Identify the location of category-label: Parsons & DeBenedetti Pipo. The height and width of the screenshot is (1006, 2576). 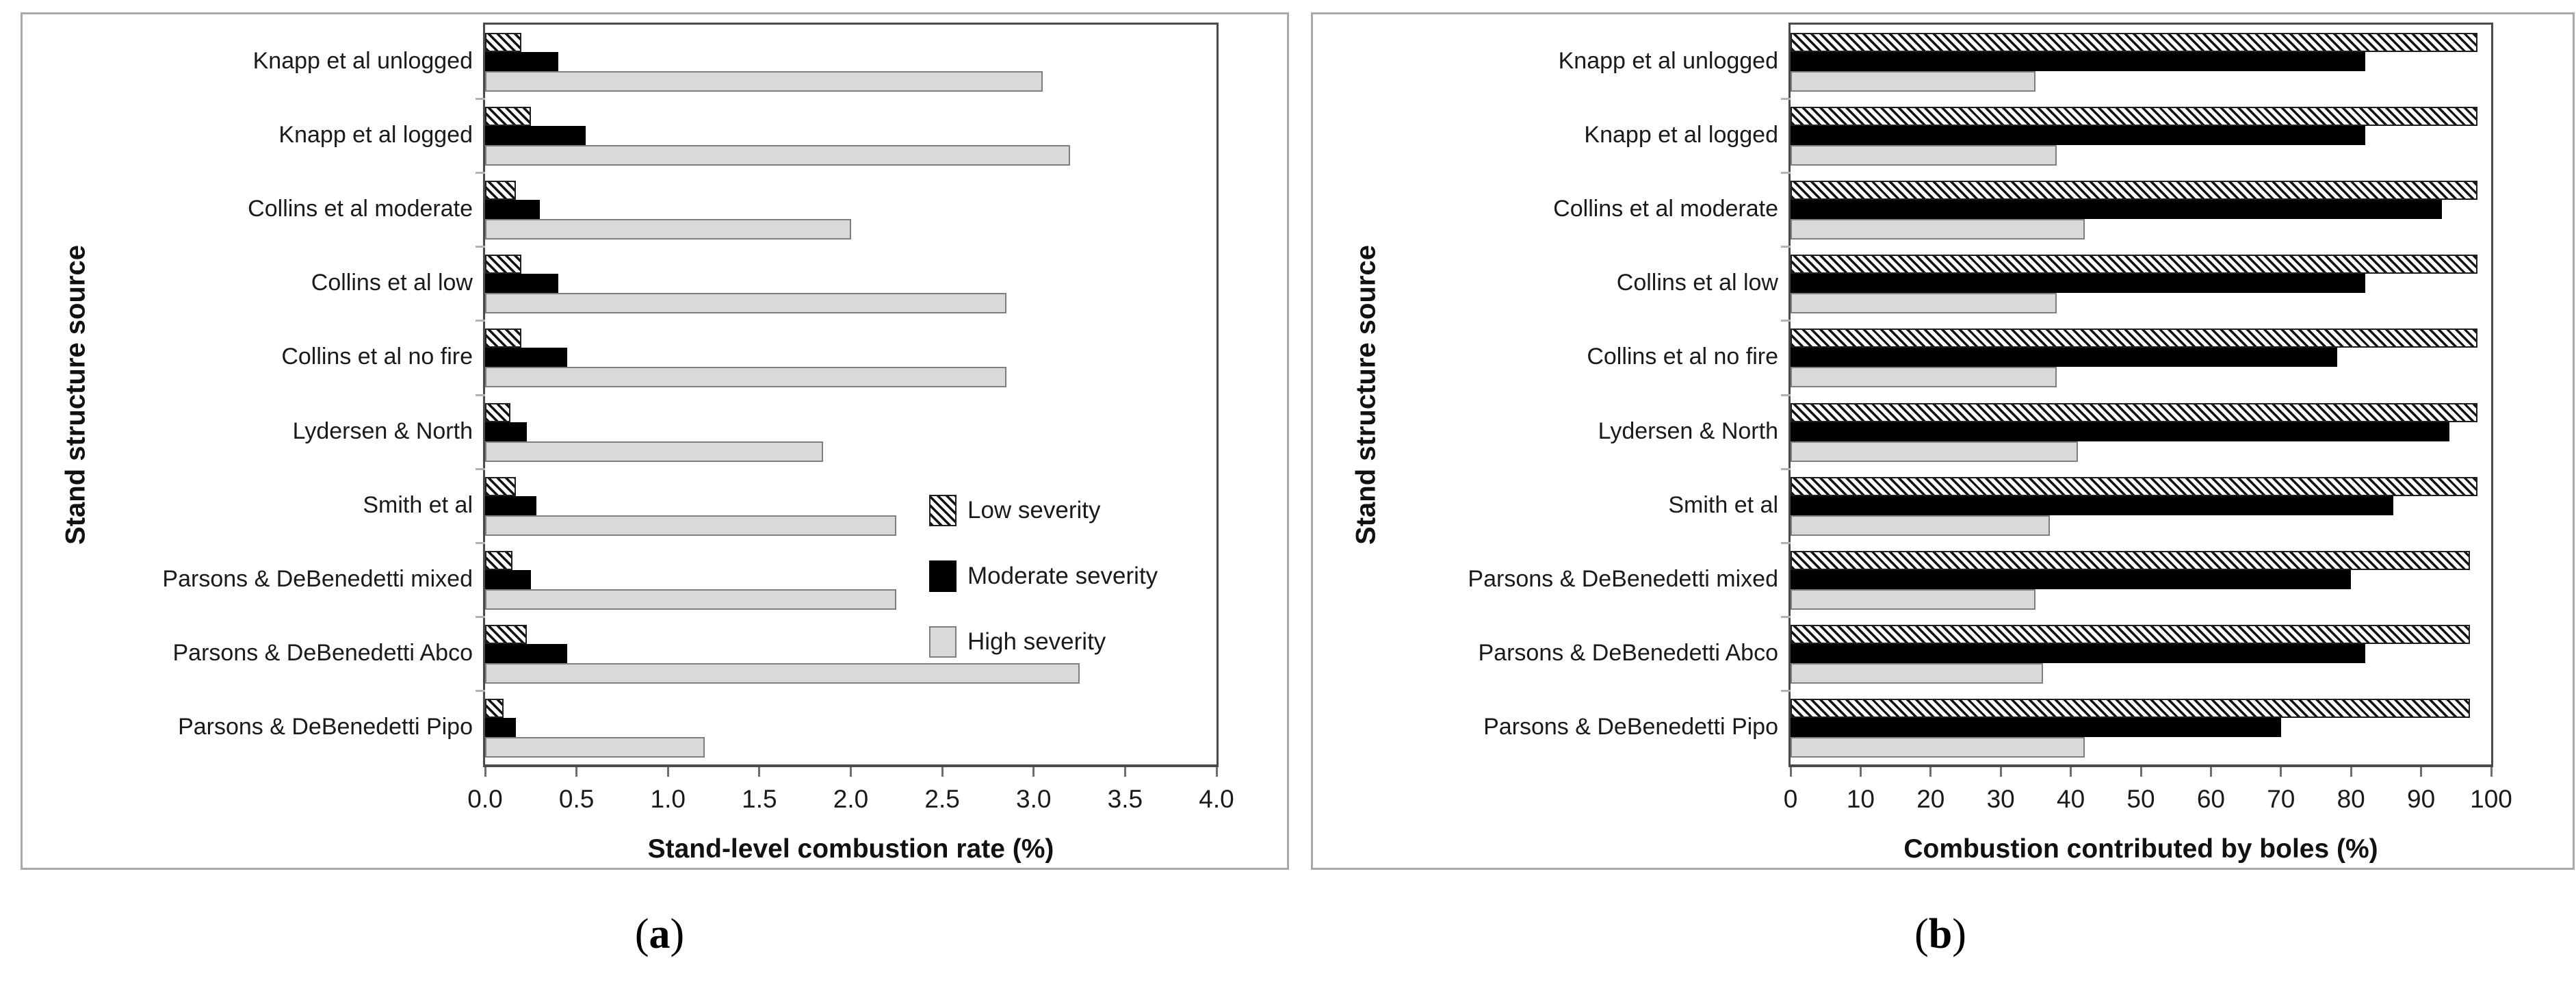
(1631, 726).